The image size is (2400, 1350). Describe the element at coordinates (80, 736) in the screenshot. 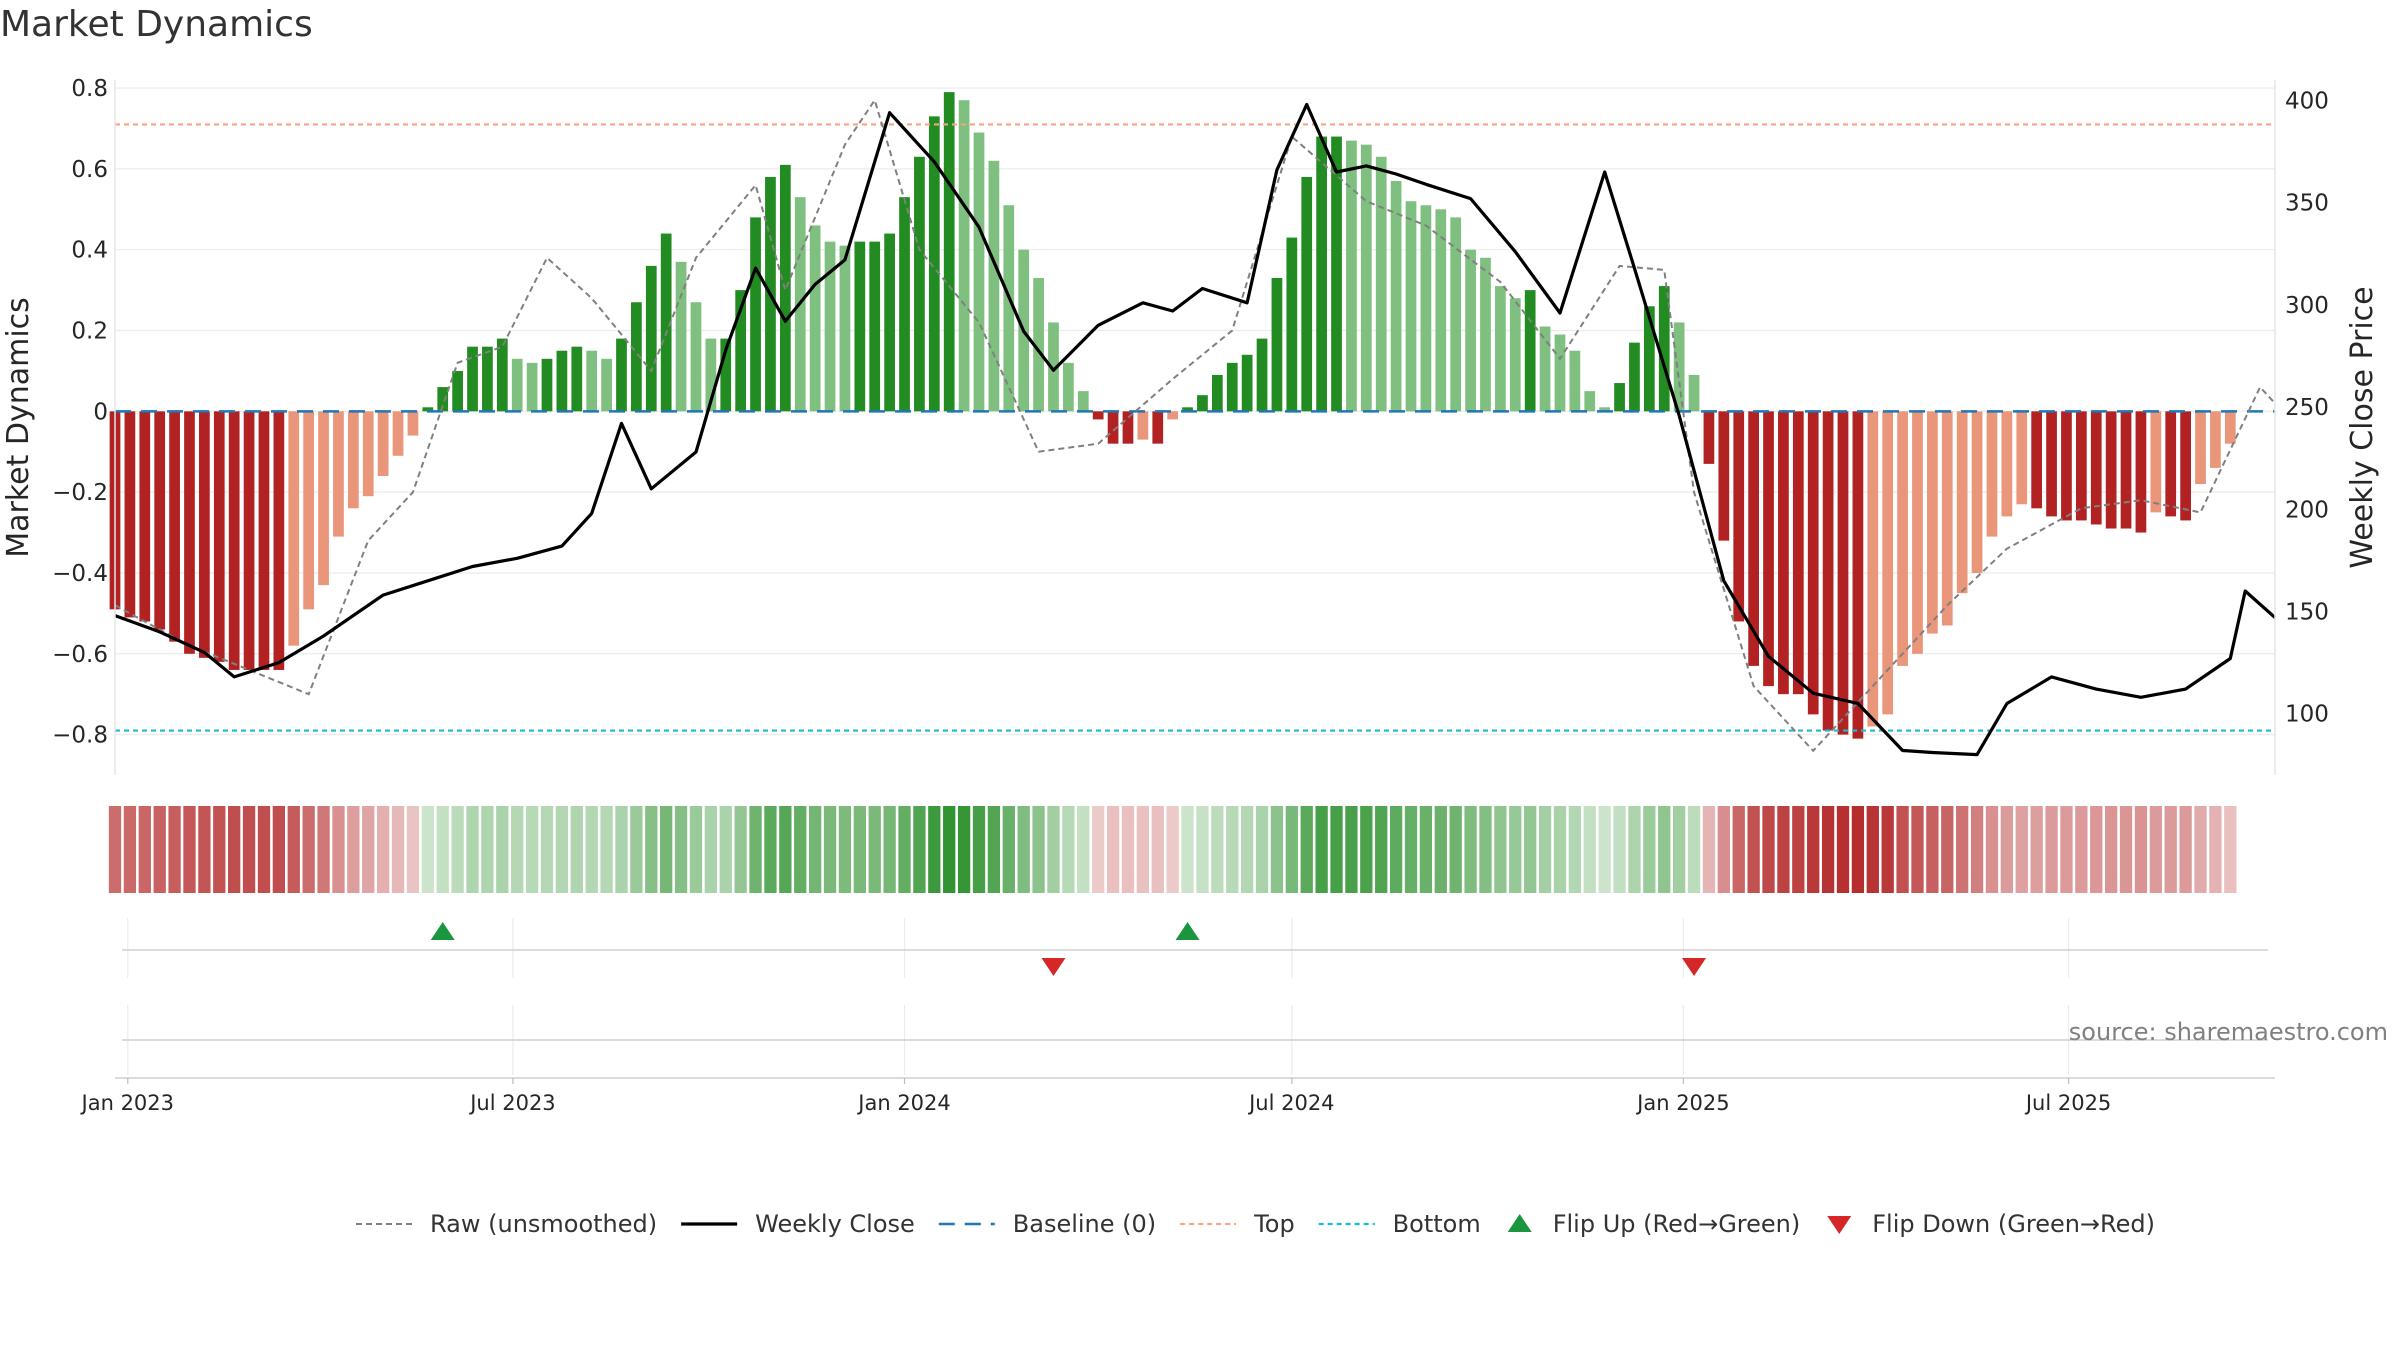

I see `y-tick-label: −0.8` at that location.